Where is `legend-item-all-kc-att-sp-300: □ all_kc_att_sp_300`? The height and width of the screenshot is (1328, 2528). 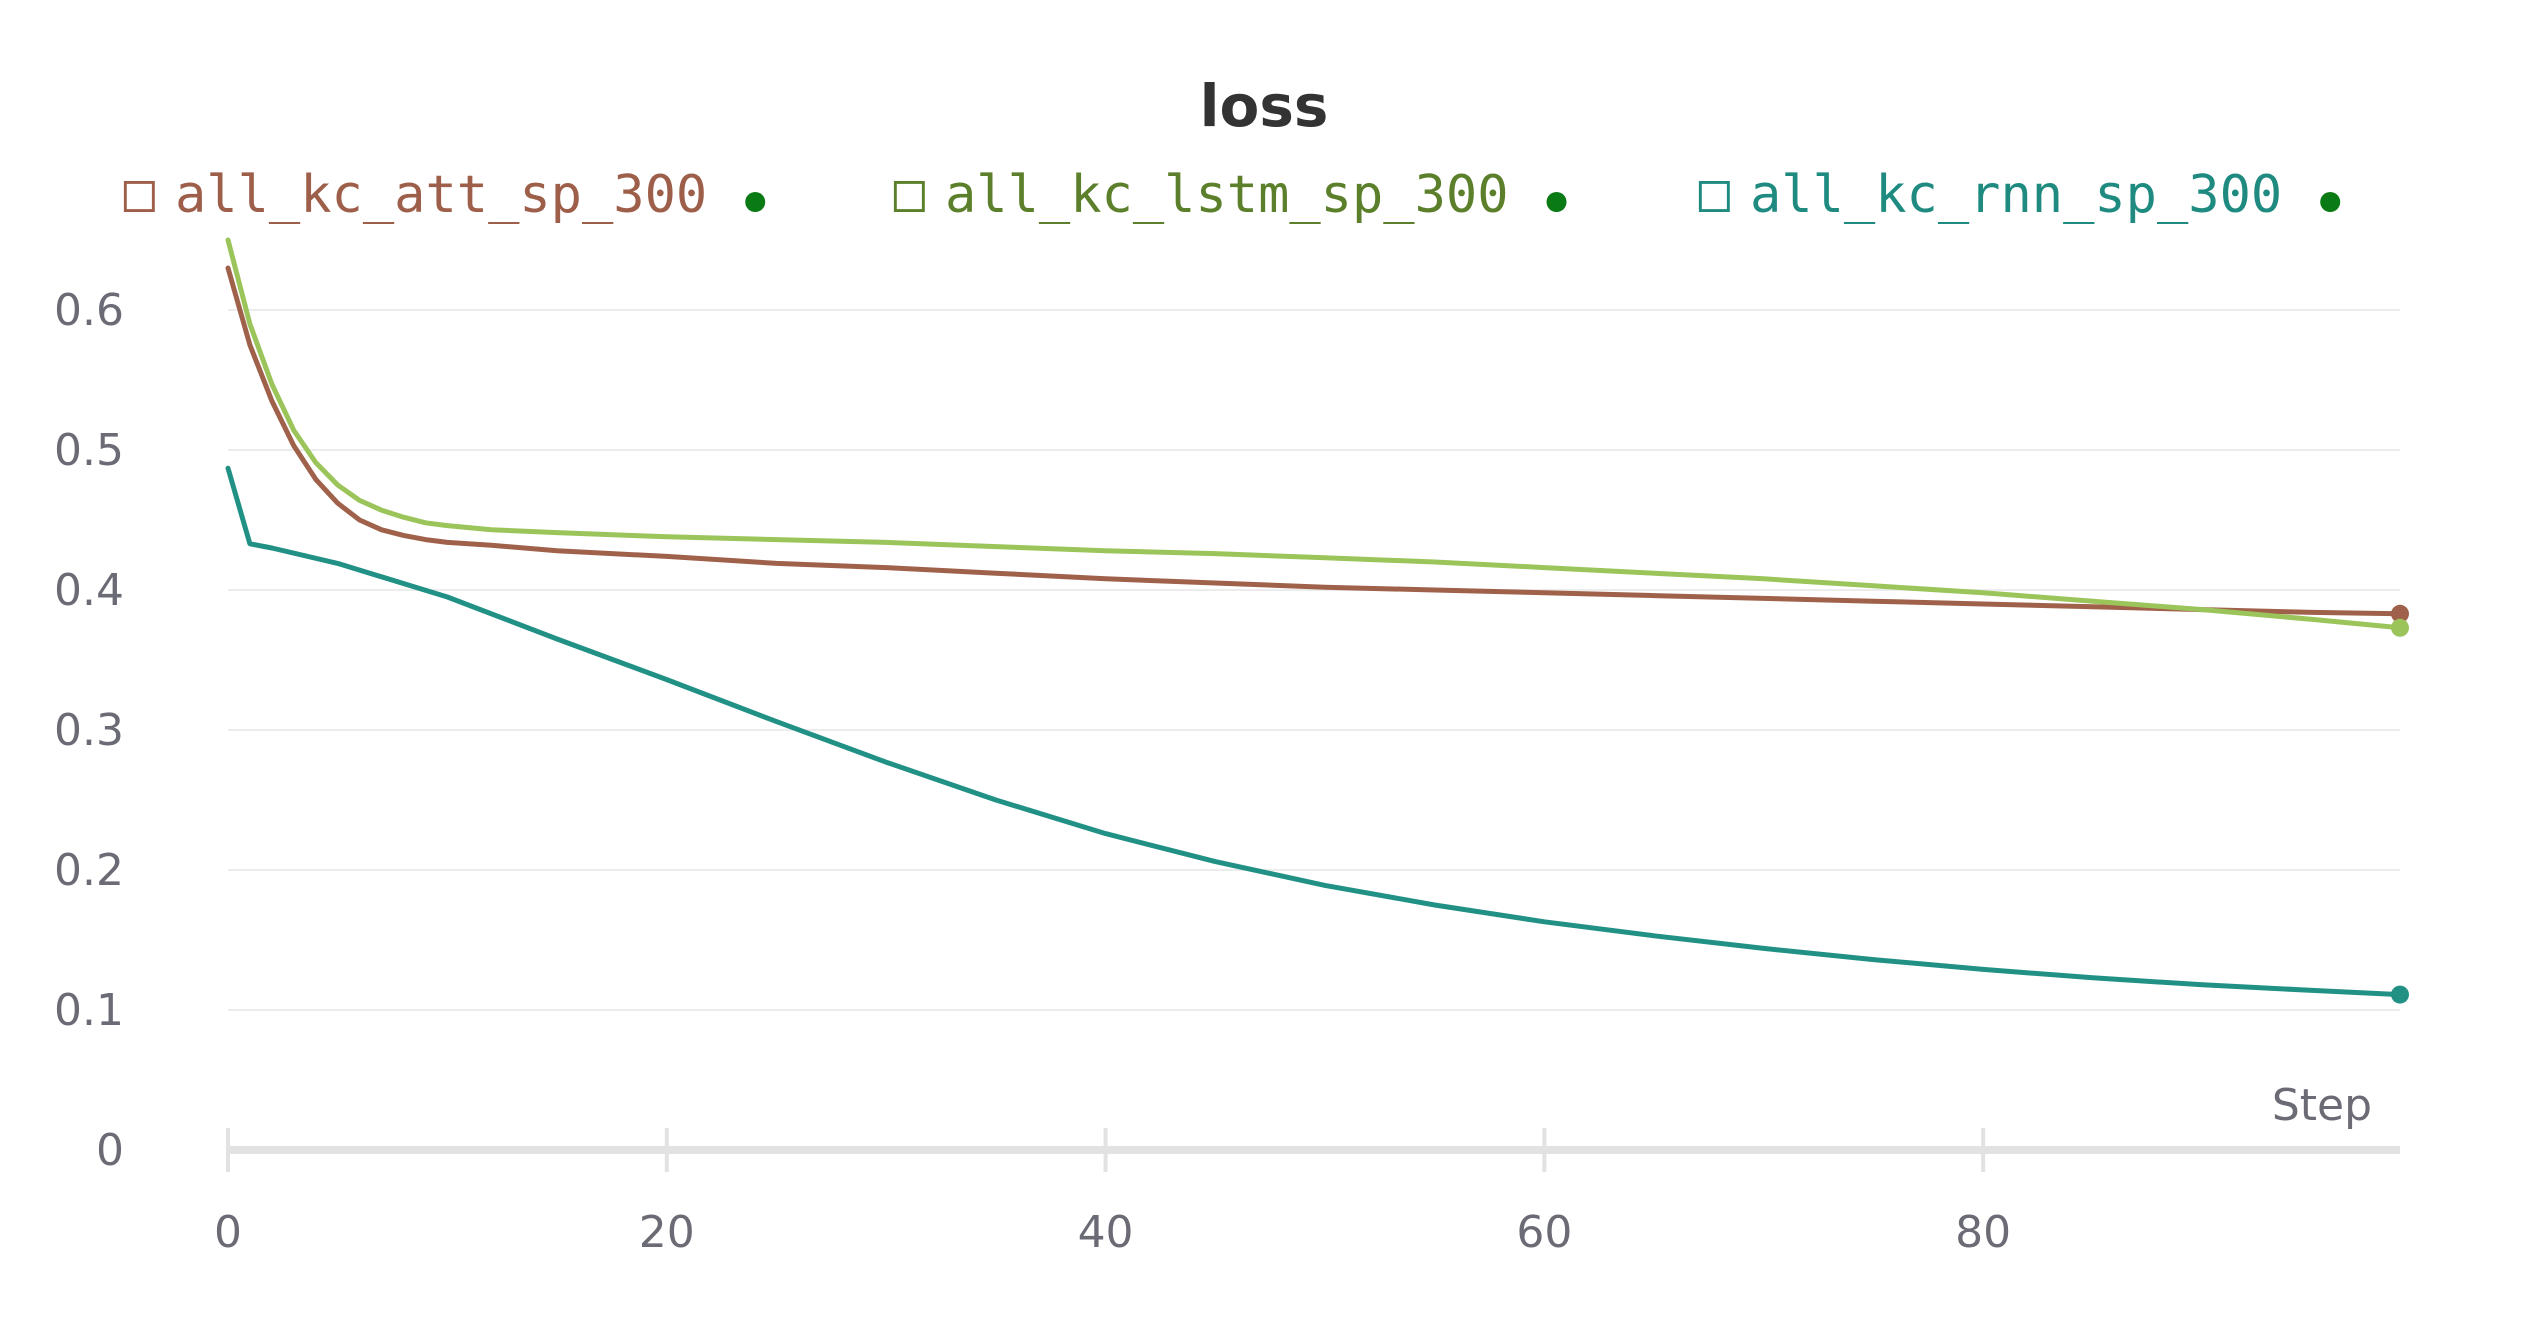
legend-item-all-kc-att-sp-300: □ all_kc_att_sp_300 is located at coordinates (445, 194).